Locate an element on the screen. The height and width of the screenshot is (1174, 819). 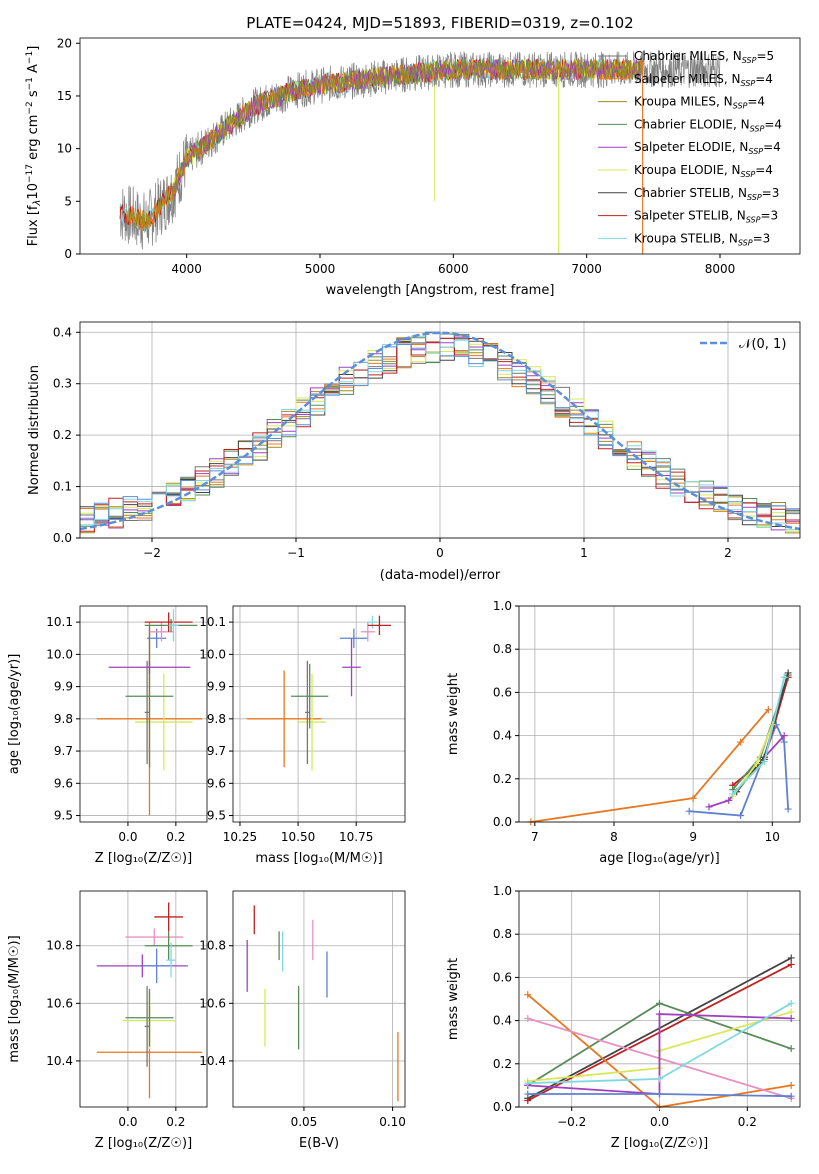
spectrum-lines is located at coordinates (420, 152).